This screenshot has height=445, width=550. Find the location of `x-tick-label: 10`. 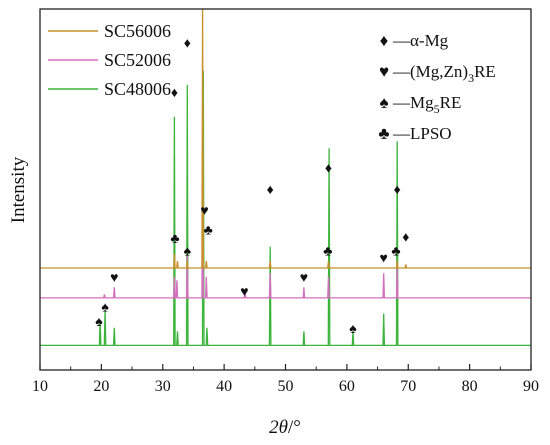

x-tick-label: 10 is located at coordinates (40, 386).